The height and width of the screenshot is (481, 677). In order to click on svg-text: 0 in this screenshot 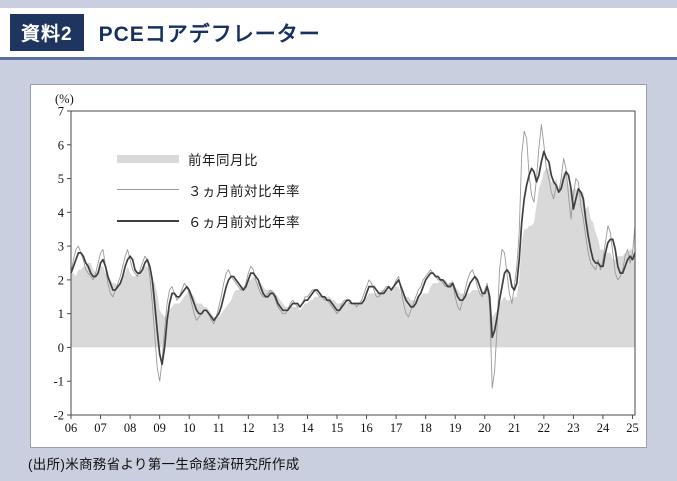, I will do `click(61, 348)`.